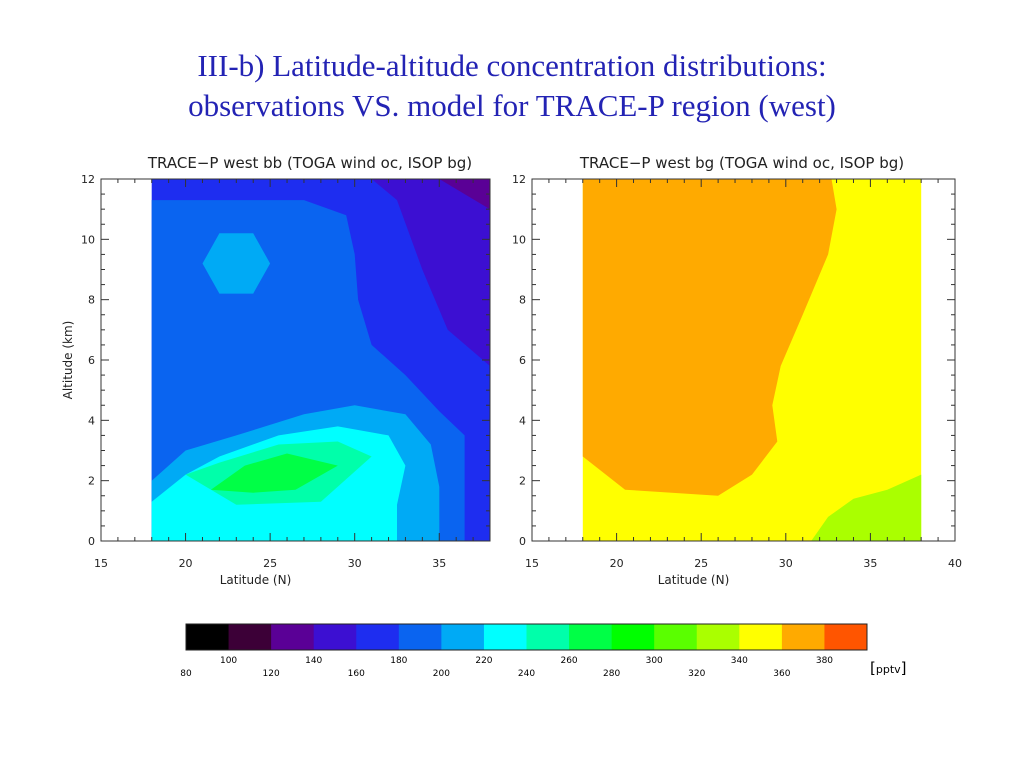  What do you see at coordinates (309, 163) in the screenshot?
I see `plot-title: TRACE−P west bb (TOGA wind oc, ISOP bg)` at bounding box center [309, 163].